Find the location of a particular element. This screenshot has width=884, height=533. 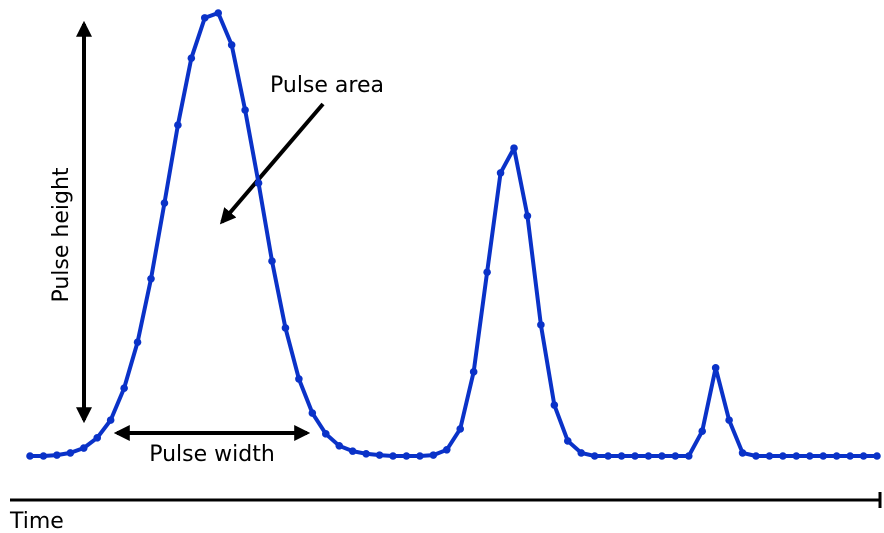

area-label: Pulse area is located at coordinates (327, 85).